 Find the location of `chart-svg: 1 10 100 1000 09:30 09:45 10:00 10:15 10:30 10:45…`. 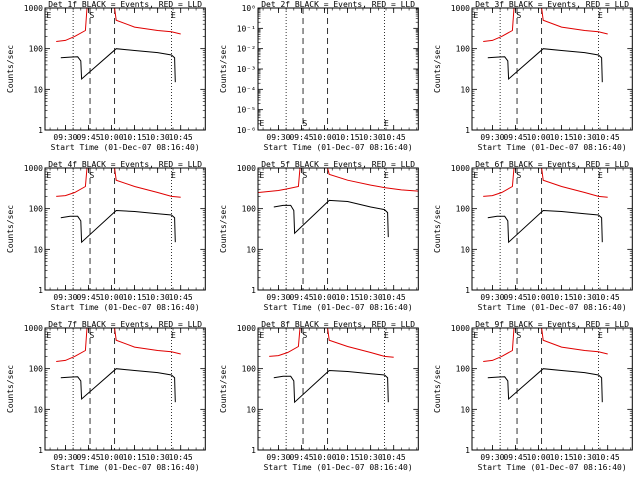

chart-svg: 1 10 100 1000 09:30 09:45 10:00 10:15 10:30 10:45… is located at coordinates (106, 396).